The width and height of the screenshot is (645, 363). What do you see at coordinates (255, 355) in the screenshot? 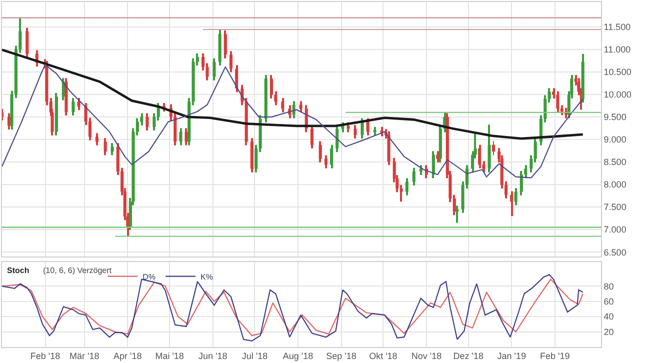
I see `x-tick-label: Jul '18` at bounding box center [255, 355].